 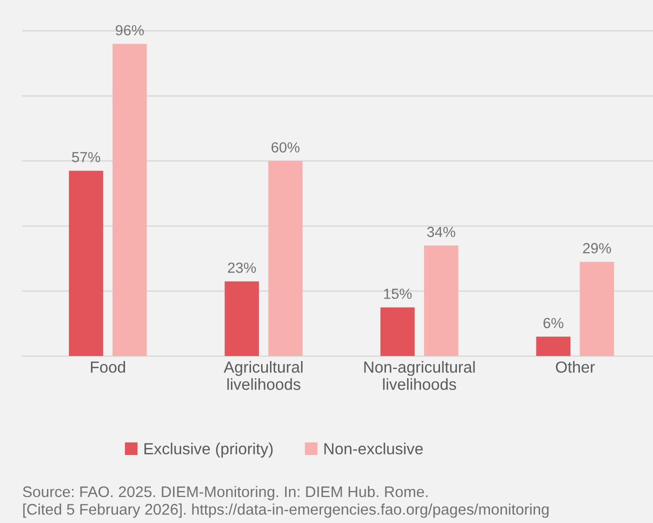 I want to click on data-label: 6%, so click(x=554, y=323).